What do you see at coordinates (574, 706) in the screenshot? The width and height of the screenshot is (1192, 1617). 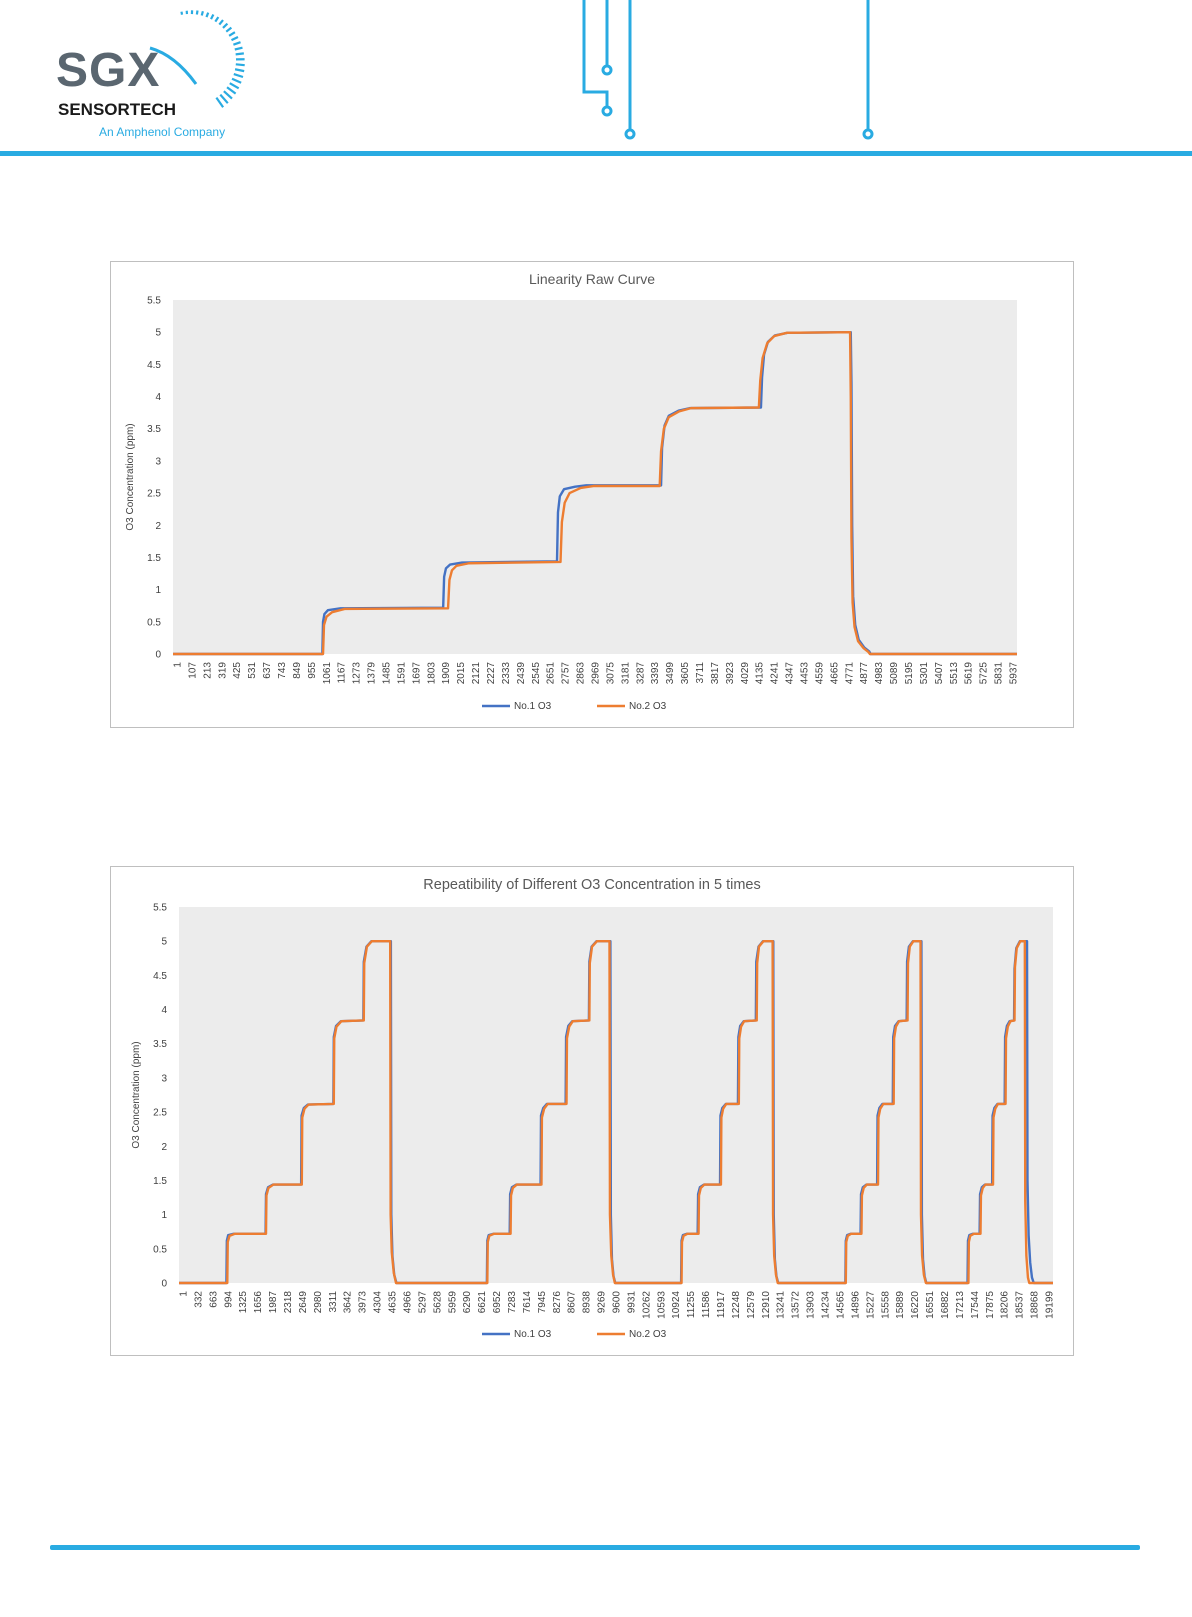 I see `legend: No.1 O3 No.2 O3` at bounding box center [574, 706].